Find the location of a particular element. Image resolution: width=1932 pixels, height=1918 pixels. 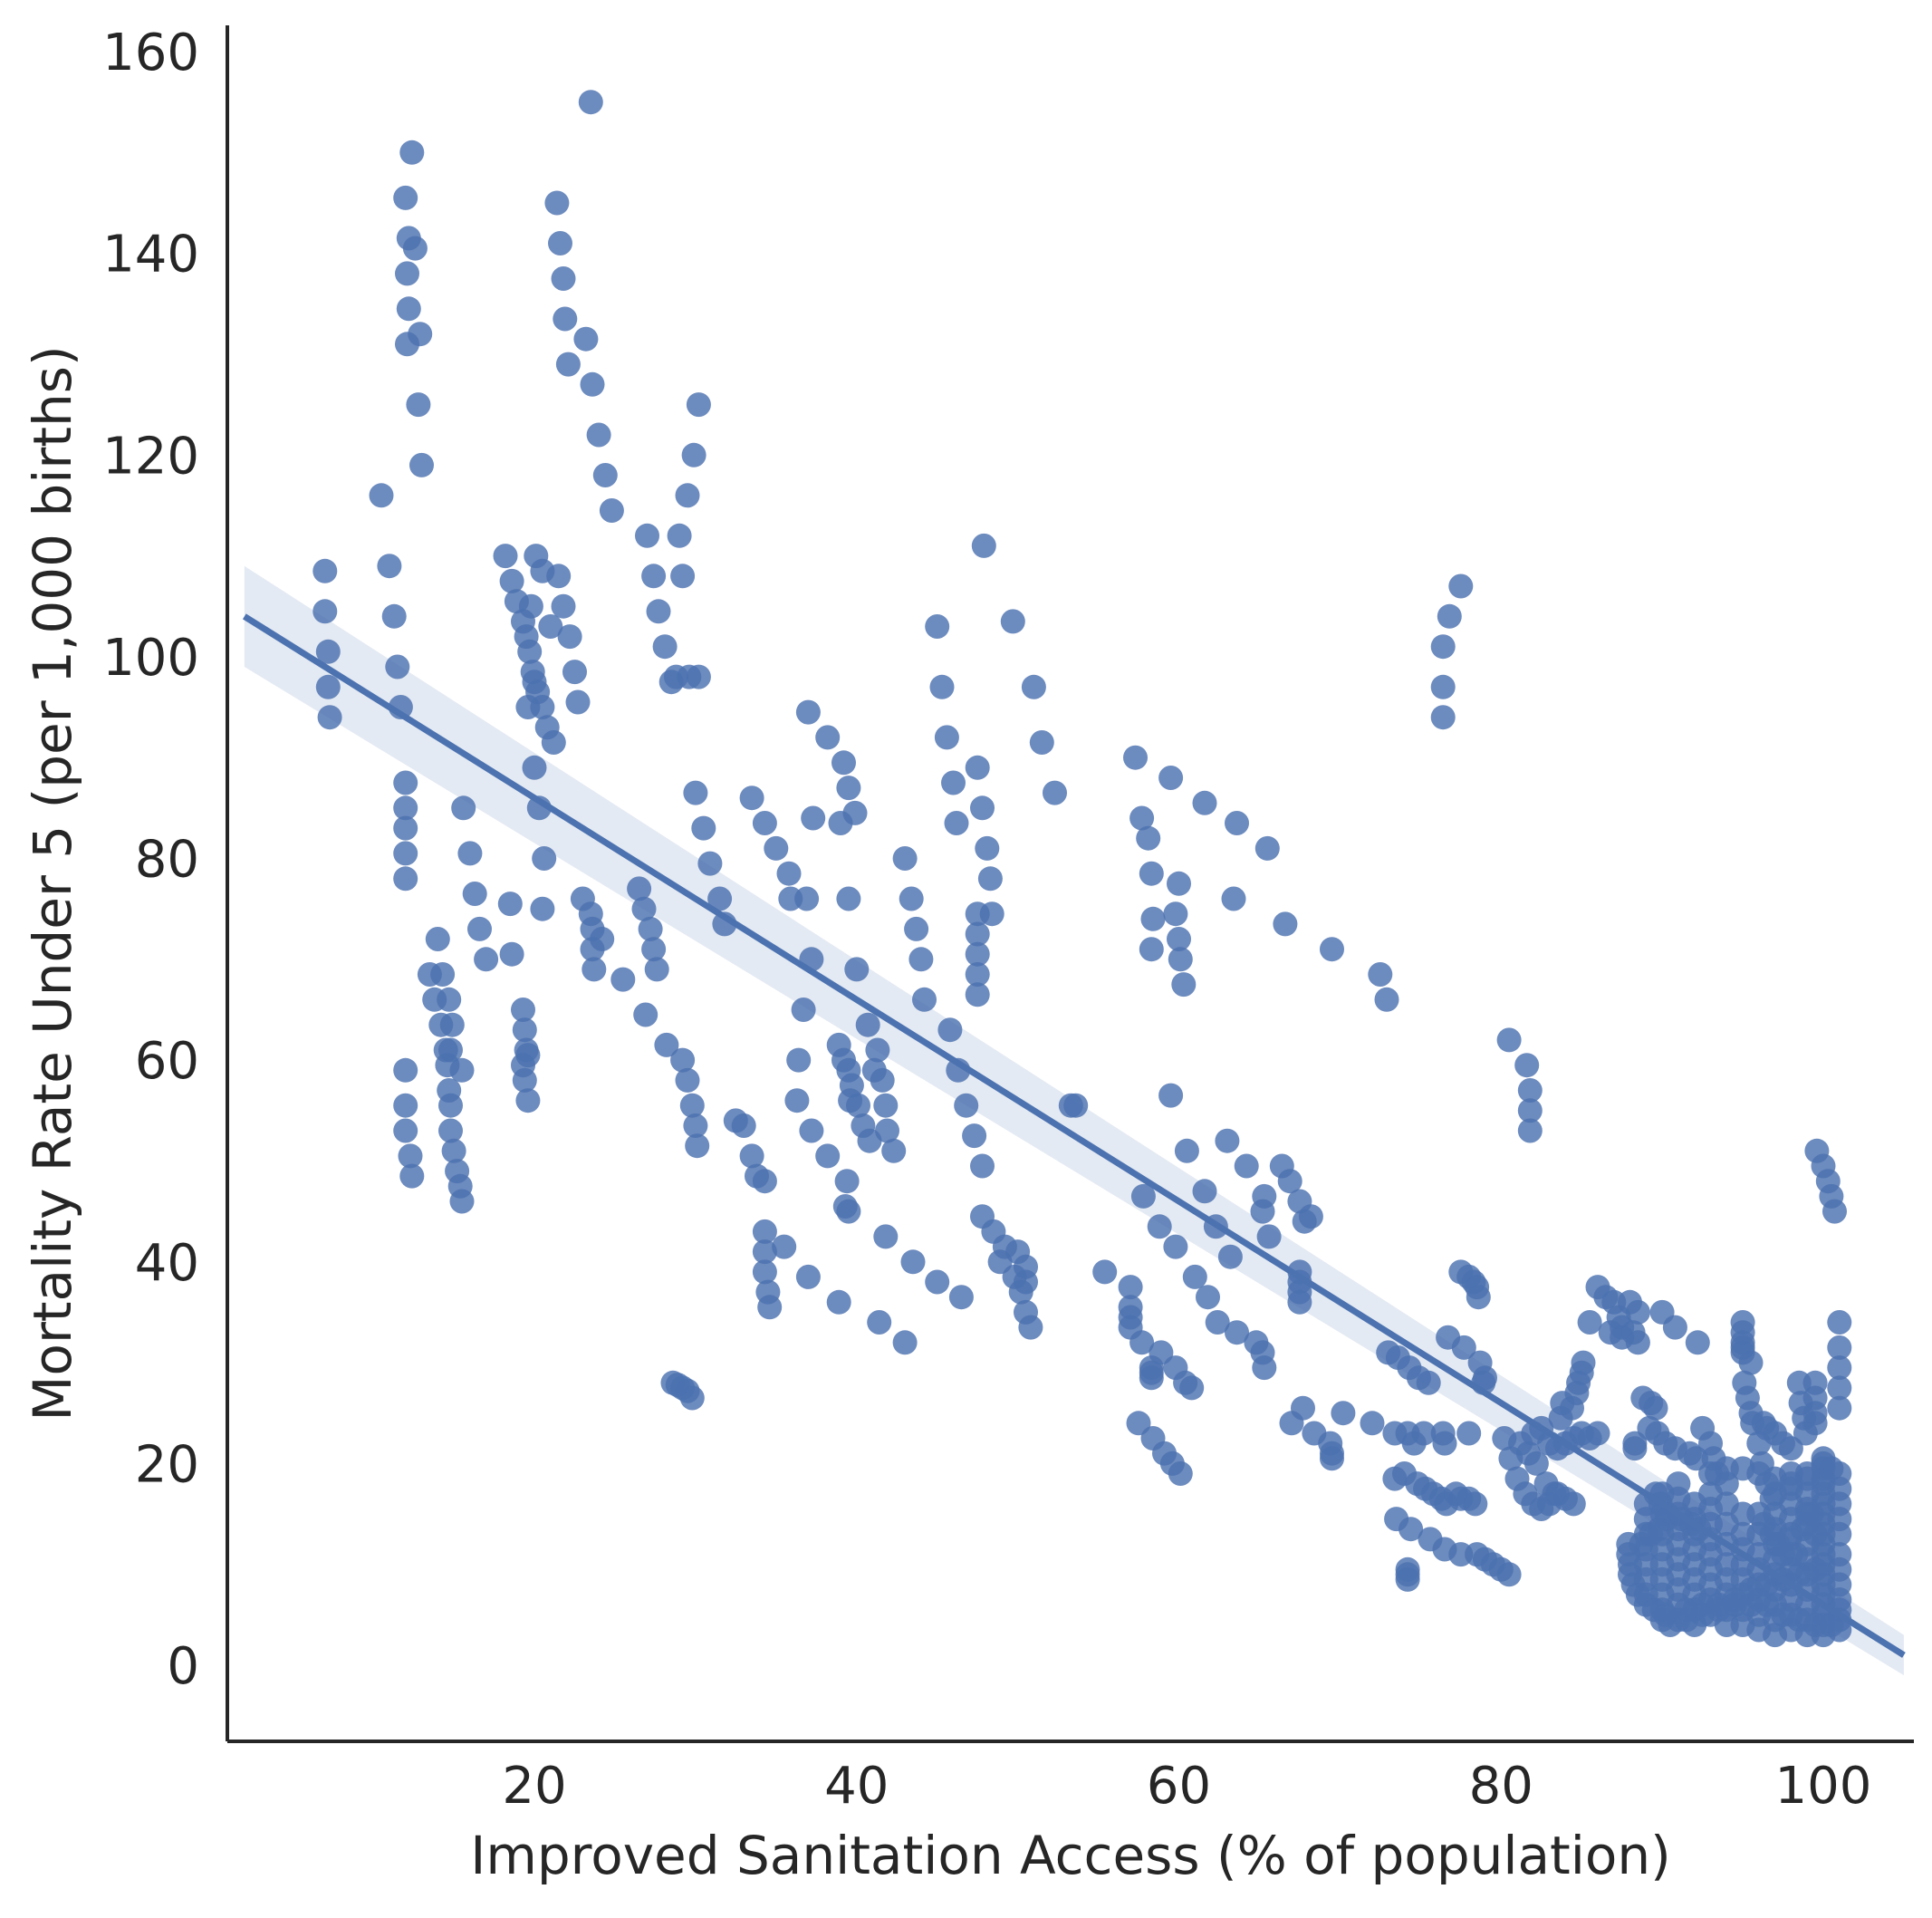

x-tick-label: 40 is located at coordinates (856, 1786).